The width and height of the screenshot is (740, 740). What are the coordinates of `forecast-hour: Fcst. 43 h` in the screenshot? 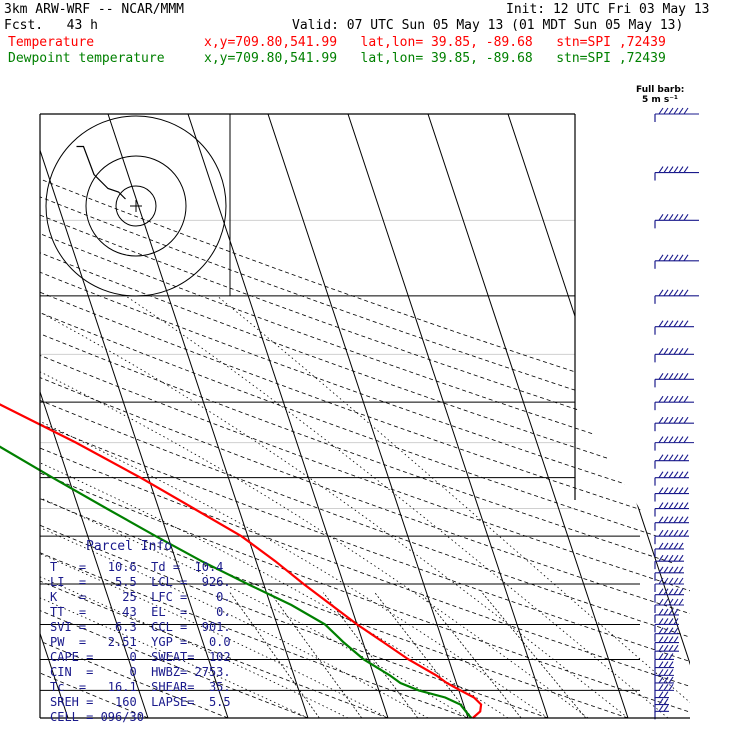 It's located at (51, 25).